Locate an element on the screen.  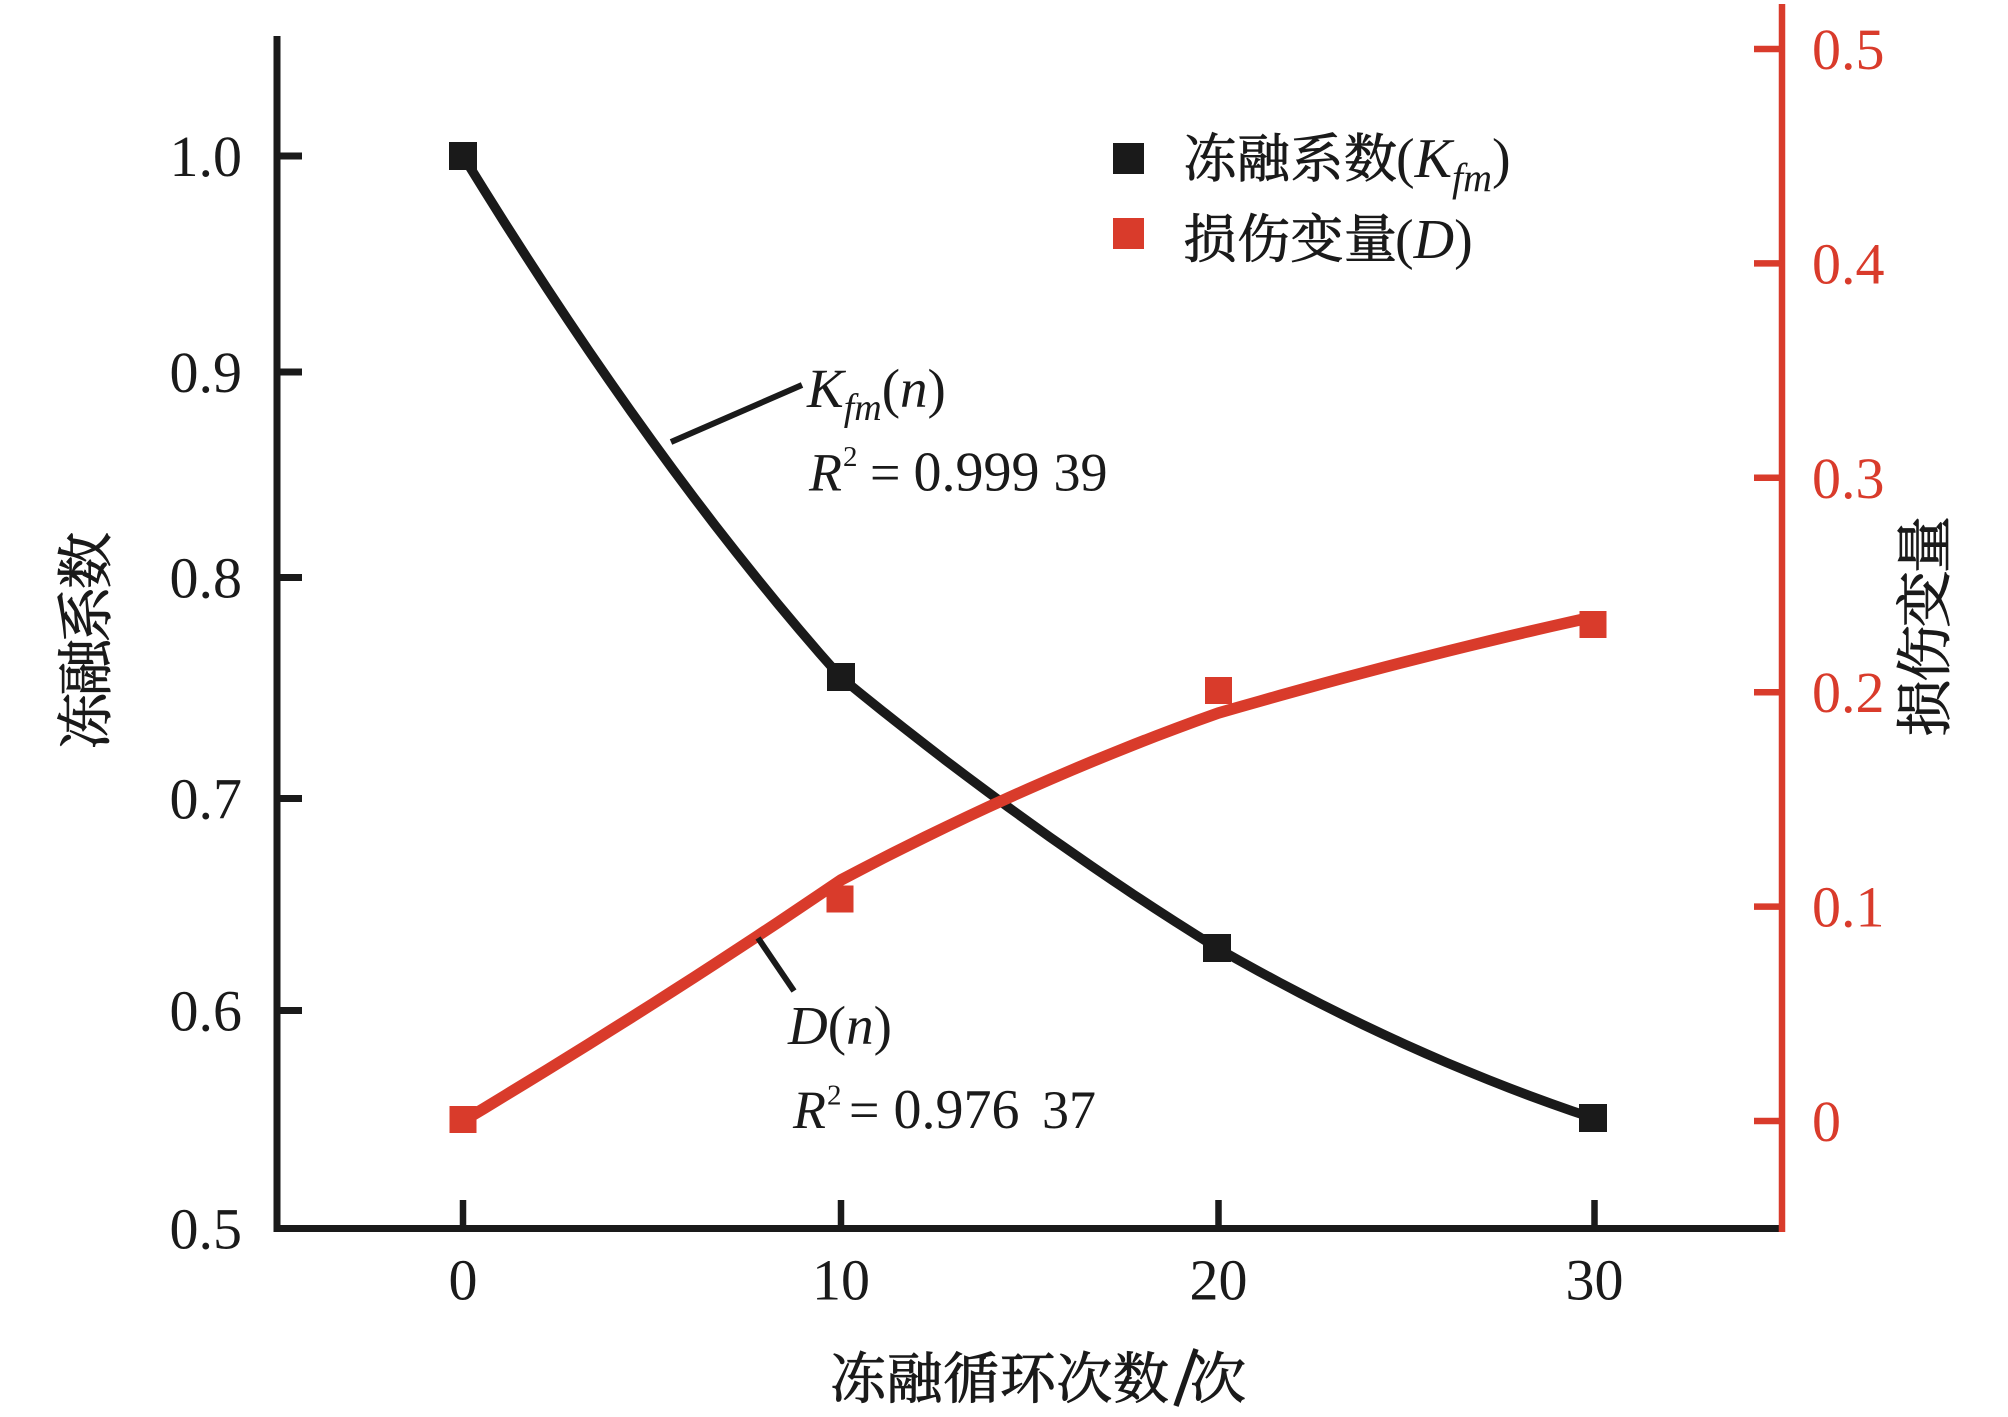
svg-text: 0.976 is located at coordinates (957, 1110).